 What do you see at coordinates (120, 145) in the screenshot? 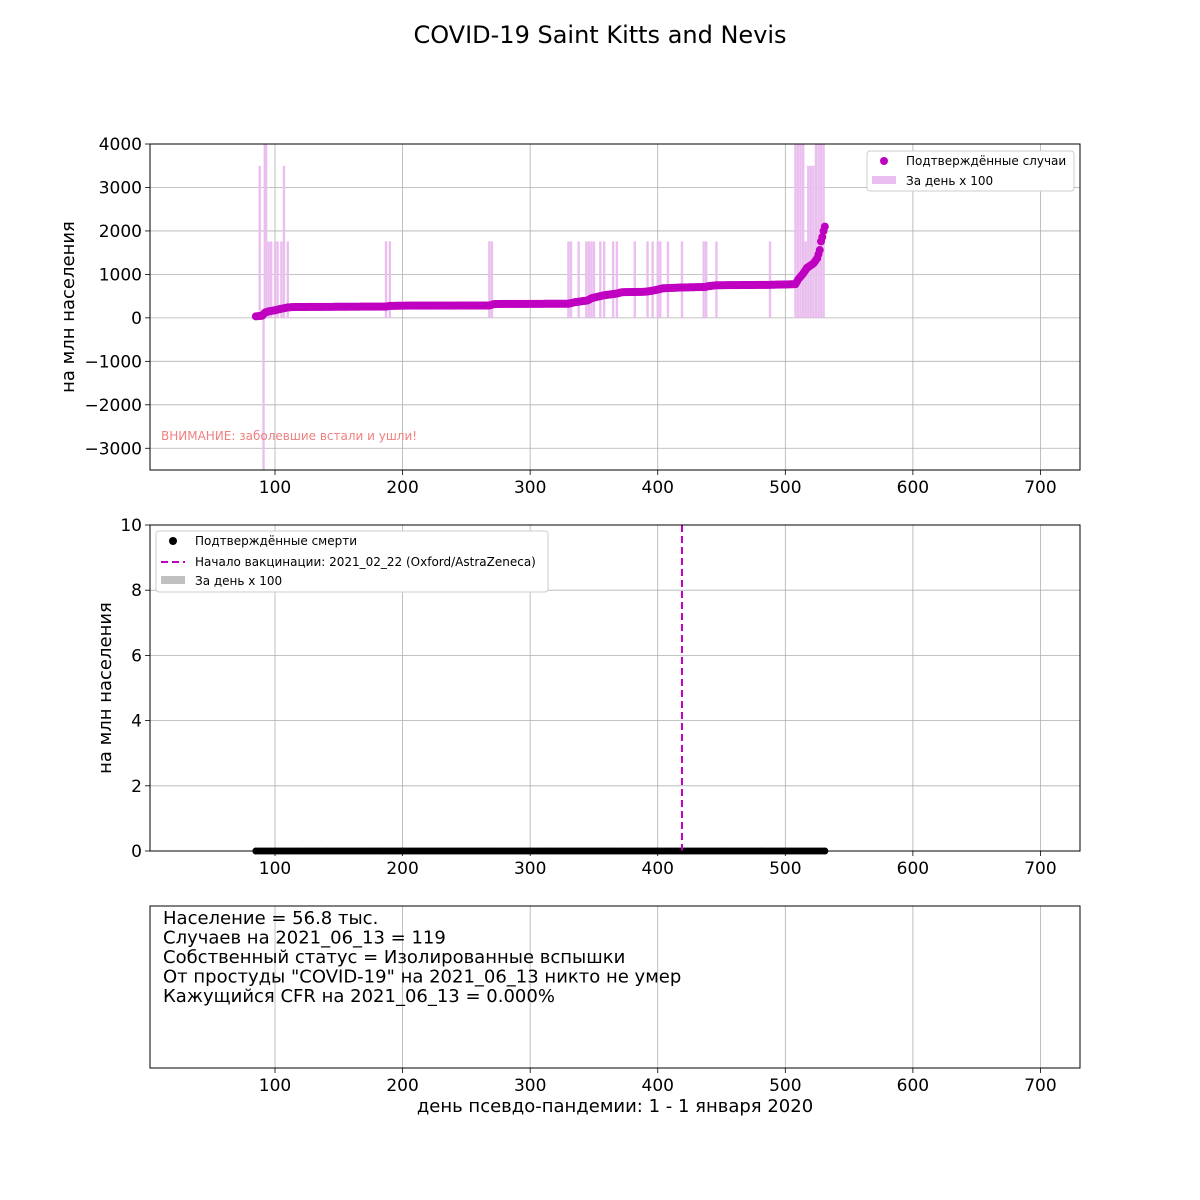
I see `y-tick-label: 4000` at bounding box center [120, 145].